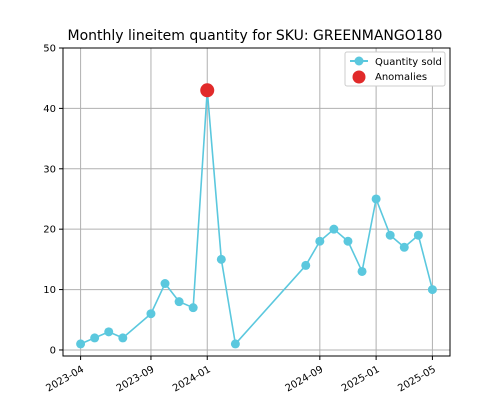 Image resolution: width=500 pixels, height=400 pixels. Describe the element at coordinates (408, 62) in the screenshot. I see `legend-quantity-label: Quantity sold` at that location.